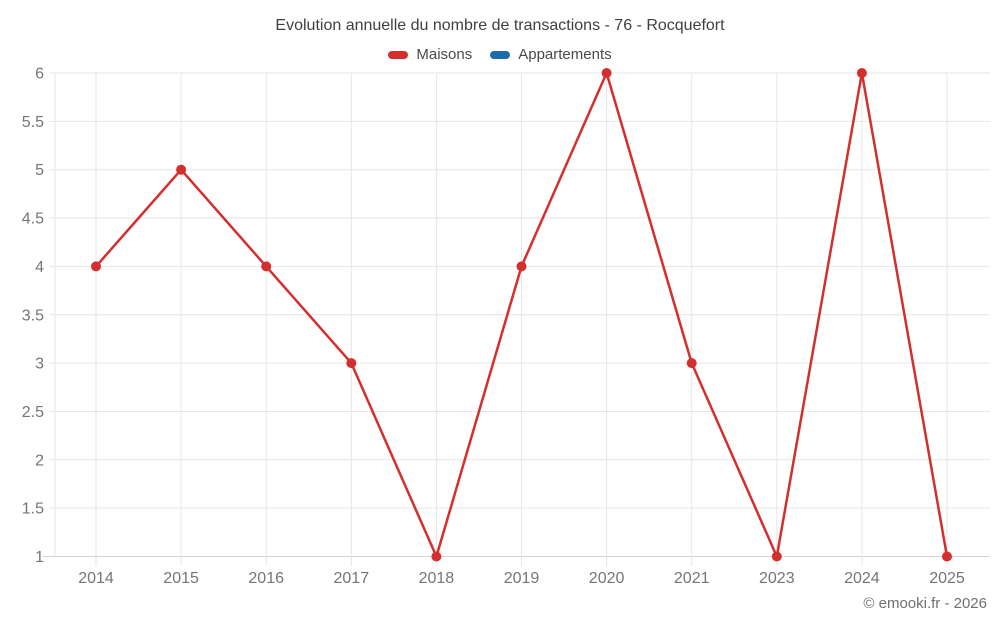 The height and width of the screenshot is (625, 1000). I want to click on copyright: © emooki.fr - 2026, so click(925, 603).